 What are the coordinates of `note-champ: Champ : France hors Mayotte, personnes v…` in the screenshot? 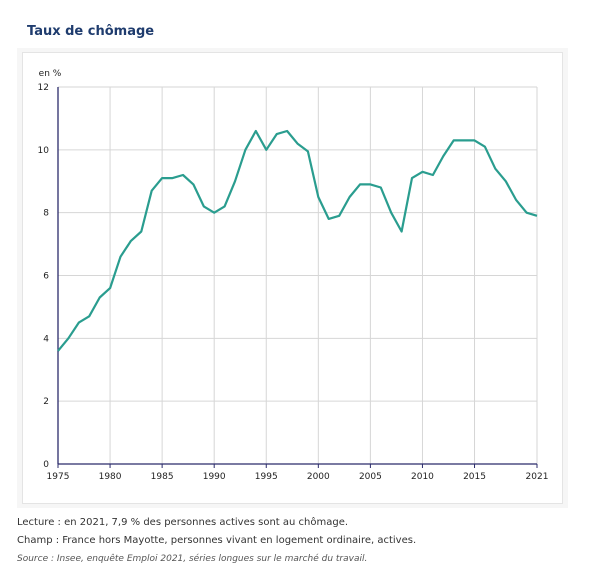 It's located at (217, 540).